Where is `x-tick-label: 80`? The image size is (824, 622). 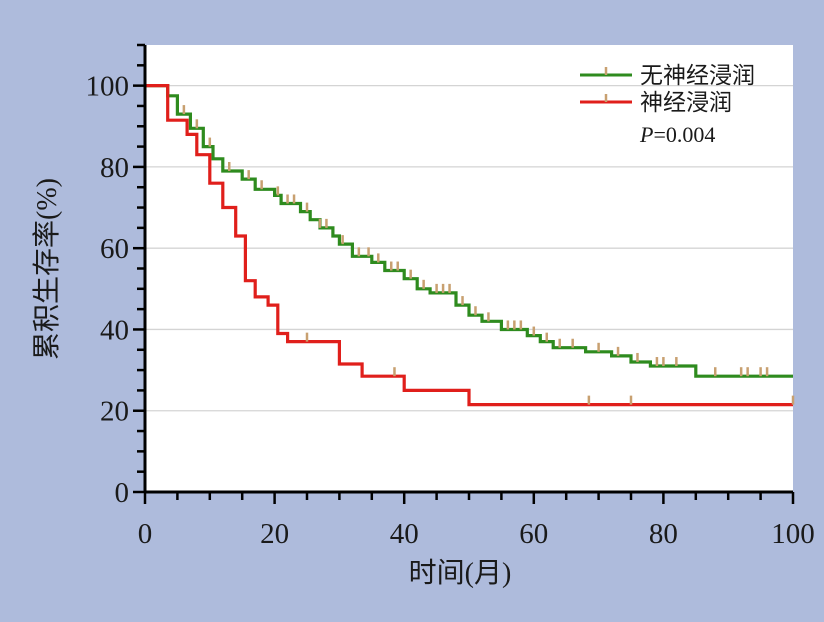 x-tick-label: 80 is located at coordinates (663, 534).